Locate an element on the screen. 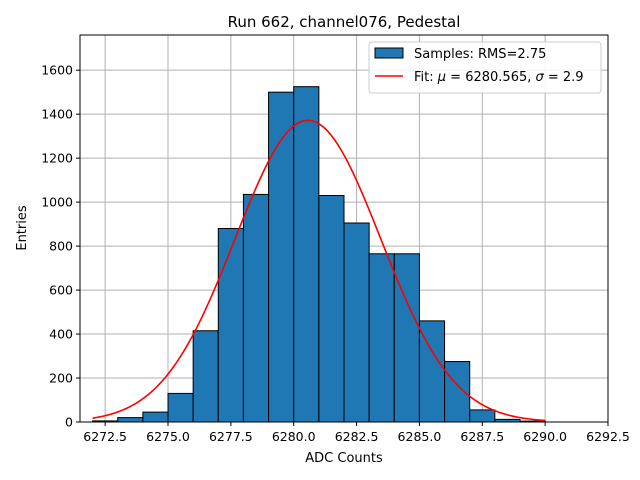  legend-fit-mu-symbol: μ is located at coordinates (441, 77).